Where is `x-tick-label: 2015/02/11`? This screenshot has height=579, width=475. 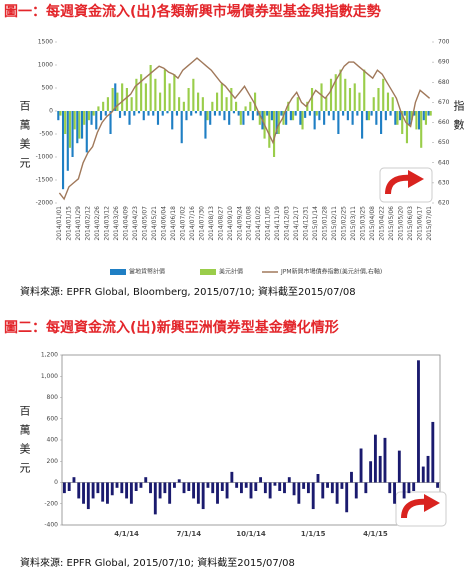
x-tick-label: 2015/02/11 is located at coordinates (334, 223).